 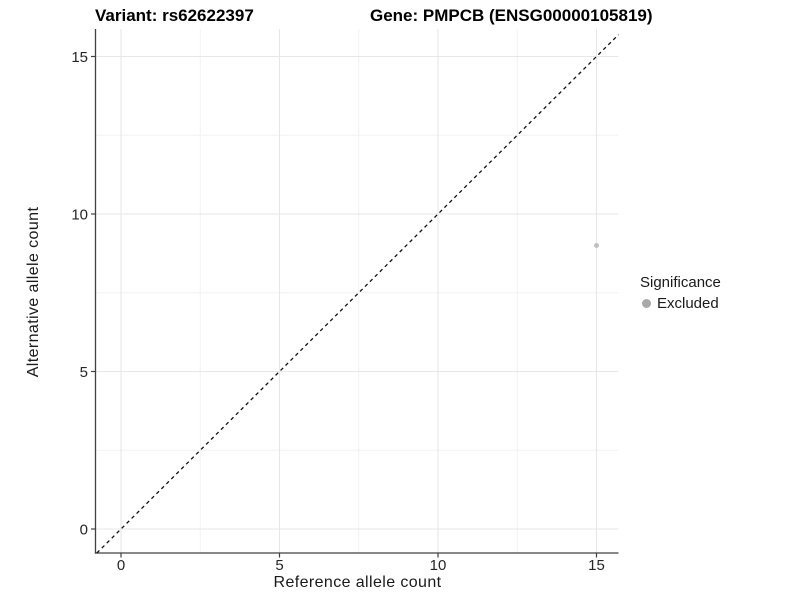 What do you see at coordinates (121, 565) in the screenshot?
I see `x-tick-label: 0` at bounding box center [121, 565].